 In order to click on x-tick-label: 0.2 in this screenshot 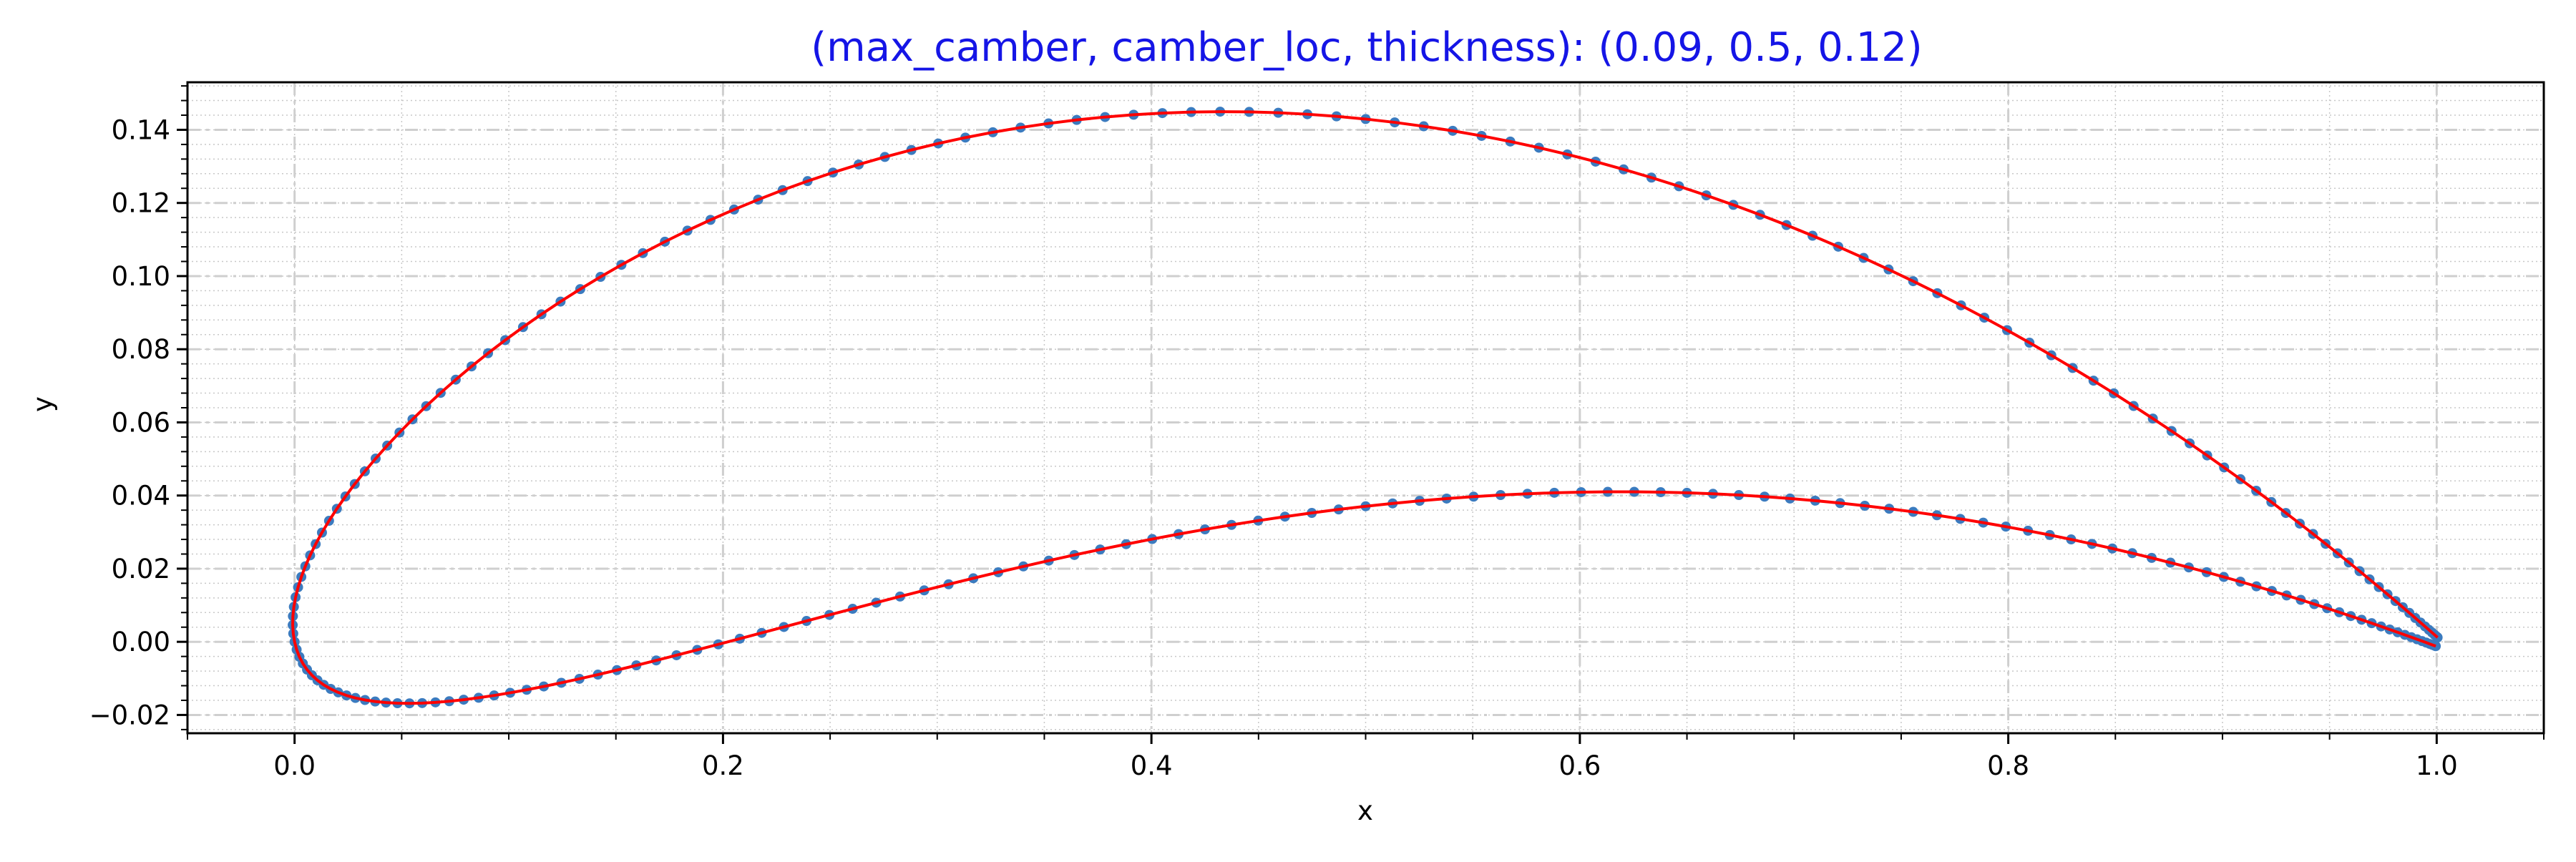, I will do `click(723, 765)`.